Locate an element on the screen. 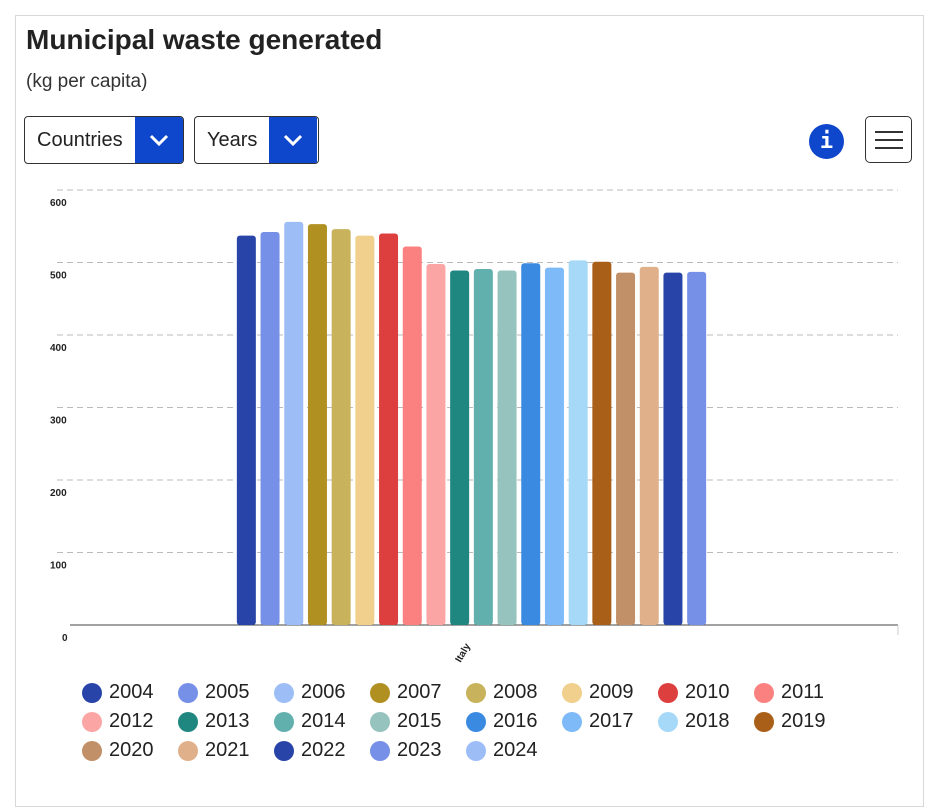  bar-2008 is located at coordinates (341, 427).